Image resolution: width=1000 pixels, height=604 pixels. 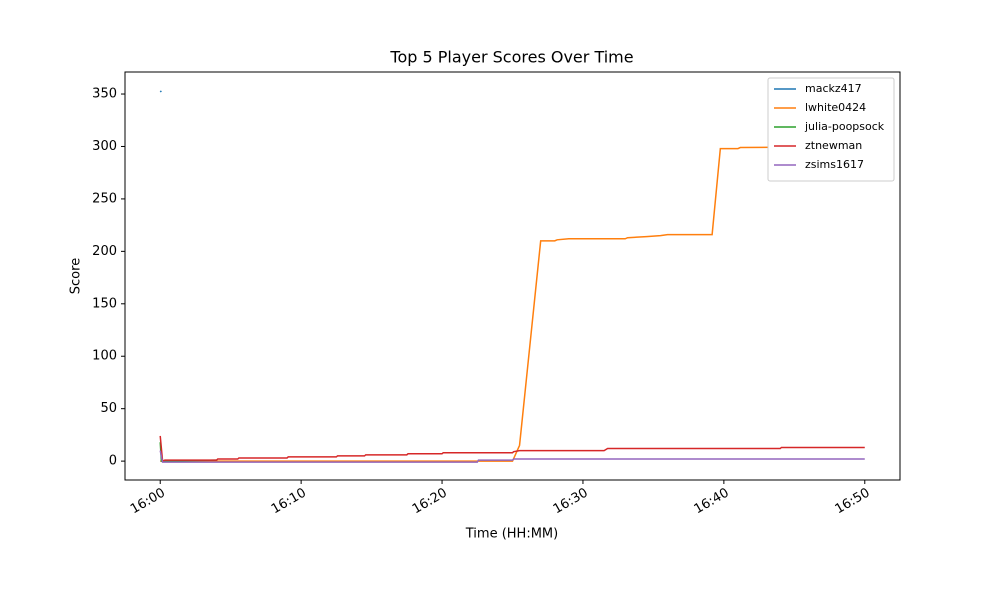 I want to click on legend-label: julia-poopsock, so click(x=844, y=126).